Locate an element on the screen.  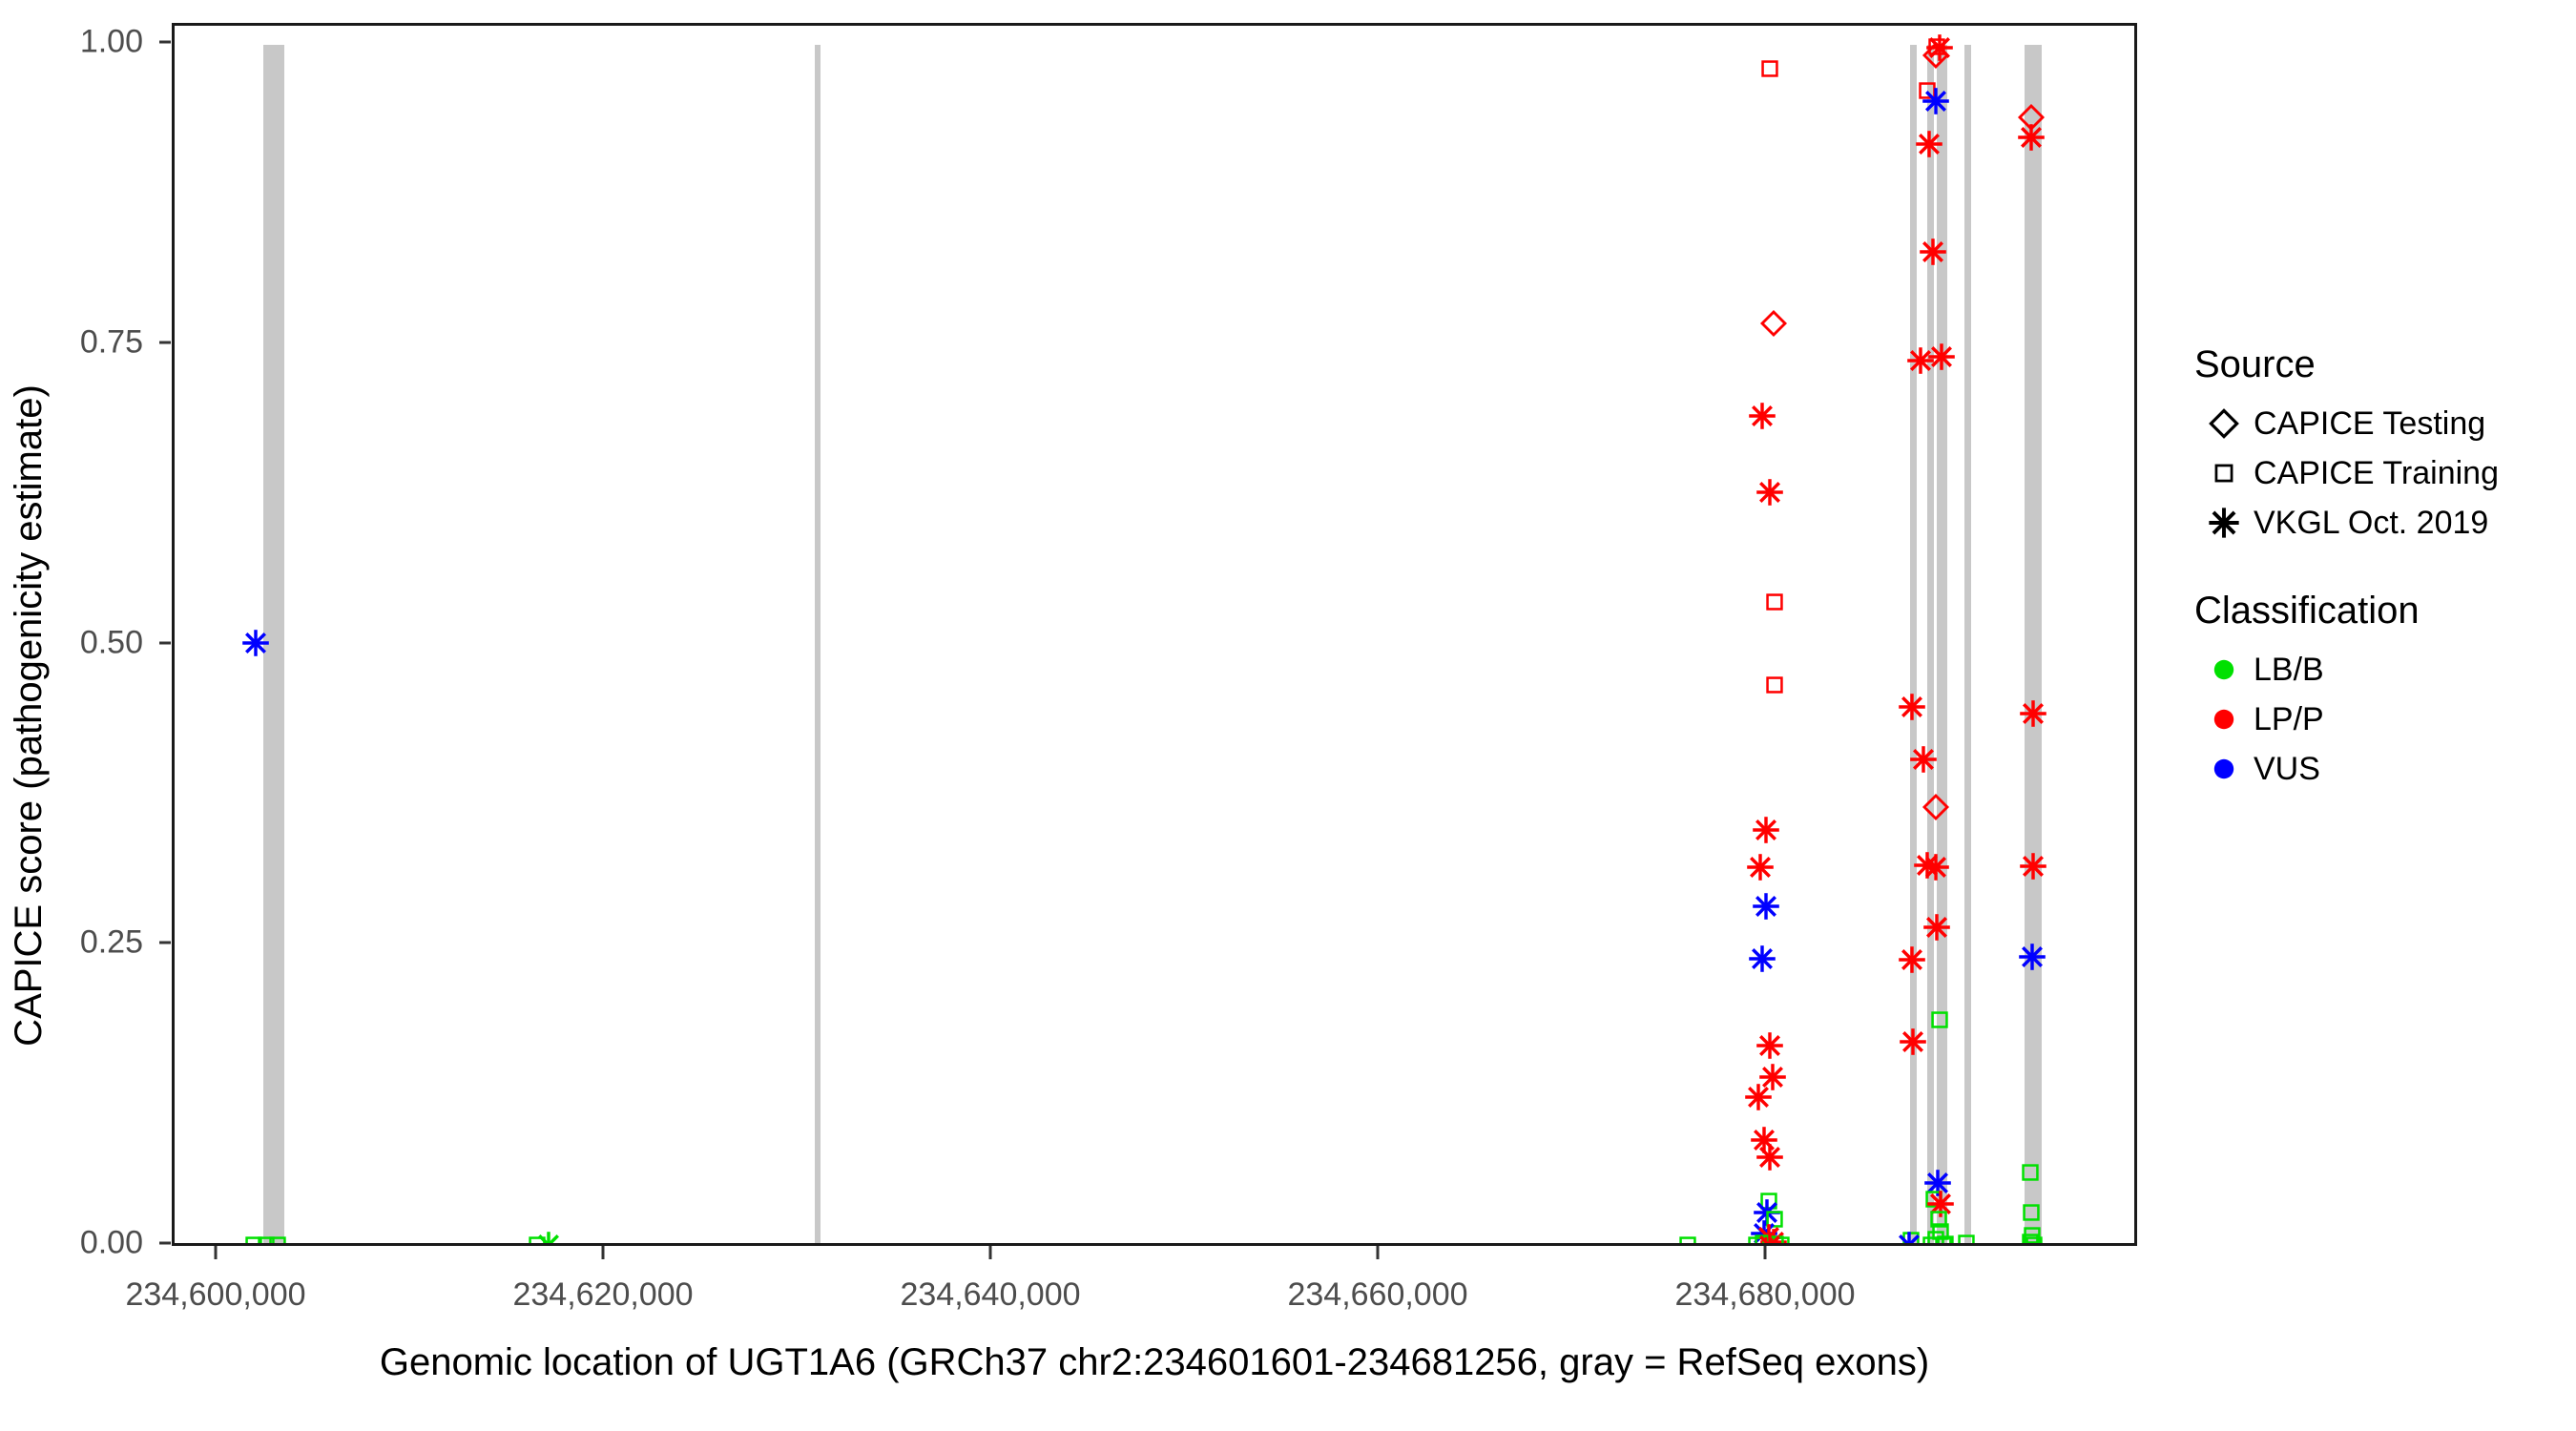
legend-title-classification: Classification is located at coordinates (2307, 611).